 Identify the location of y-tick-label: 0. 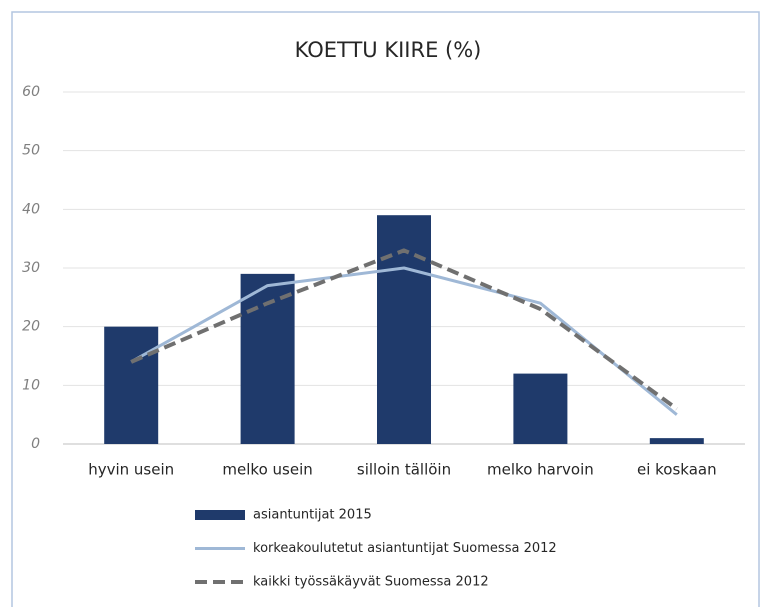
(35, 444).